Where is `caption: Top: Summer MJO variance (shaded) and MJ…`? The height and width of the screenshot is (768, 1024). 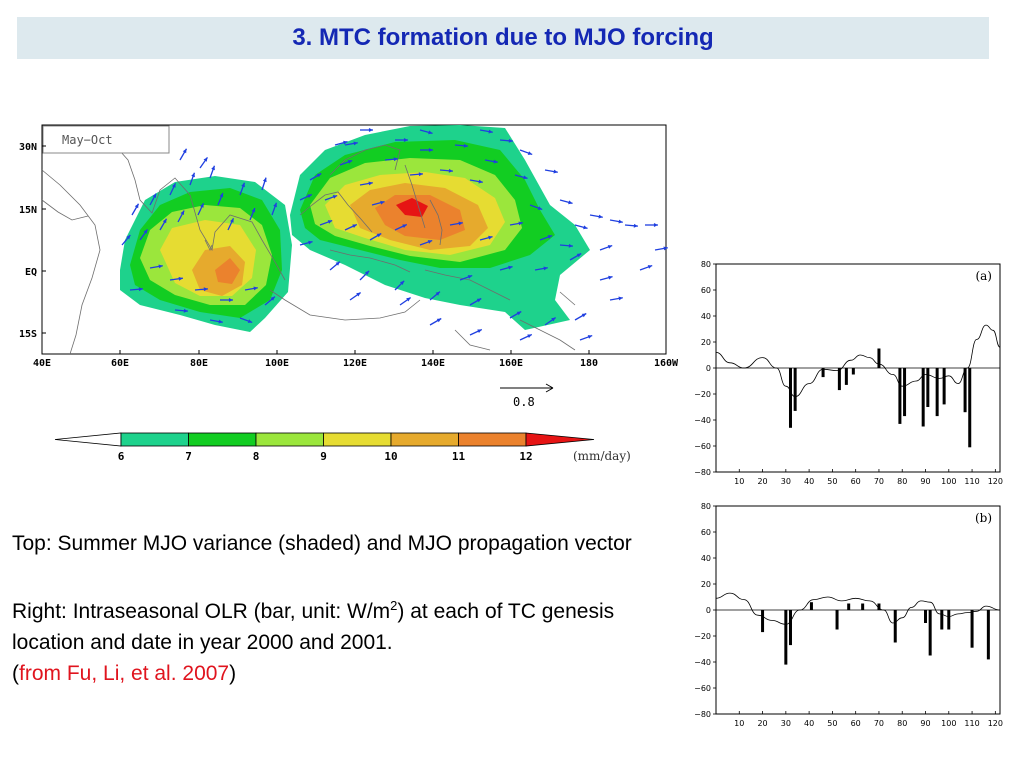 caption: Top: Summer MJO variance (shaded) and MJ… is located at coordinates (332, 608).